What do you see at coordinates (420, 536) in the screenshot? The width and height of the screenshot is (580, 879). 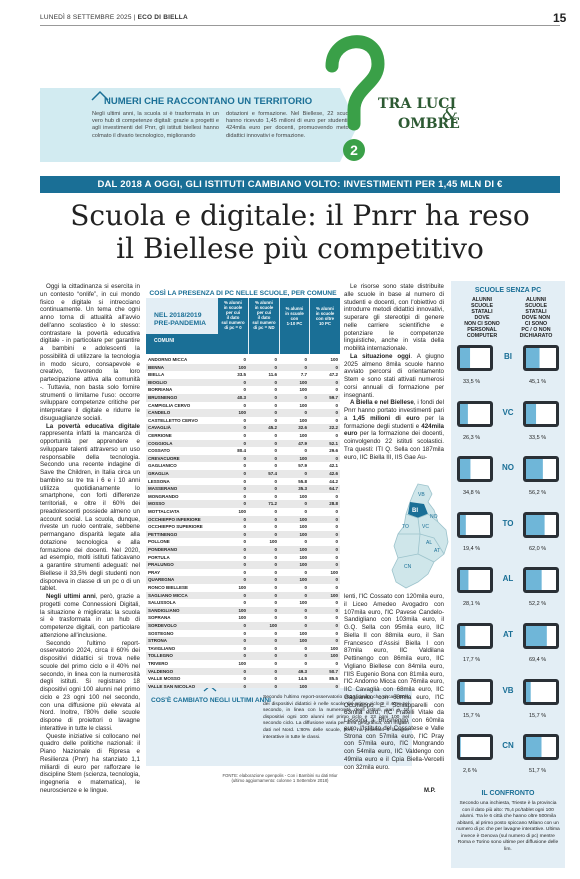 I see `piemonte-map: VB BI NO VC TO AT AL CN` at bounding box center [420, 536].